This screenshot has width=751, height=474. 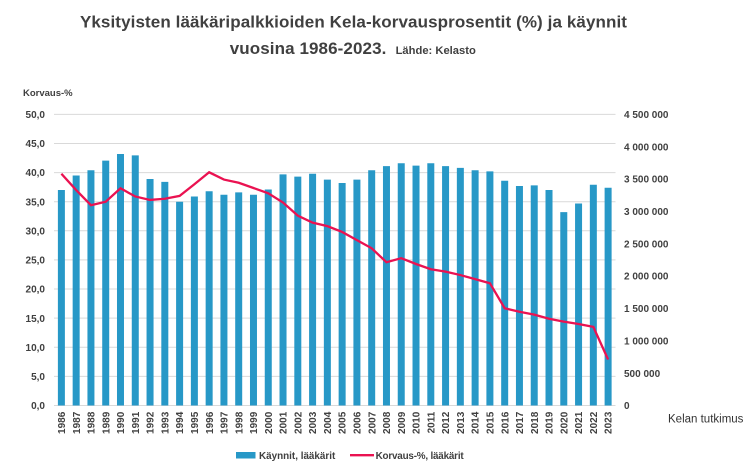 What do you see at coordinates (297, 456) in the screenshot?
I see `svg-text: Käynnit, lääkärit` at bounding box center [297, 456].